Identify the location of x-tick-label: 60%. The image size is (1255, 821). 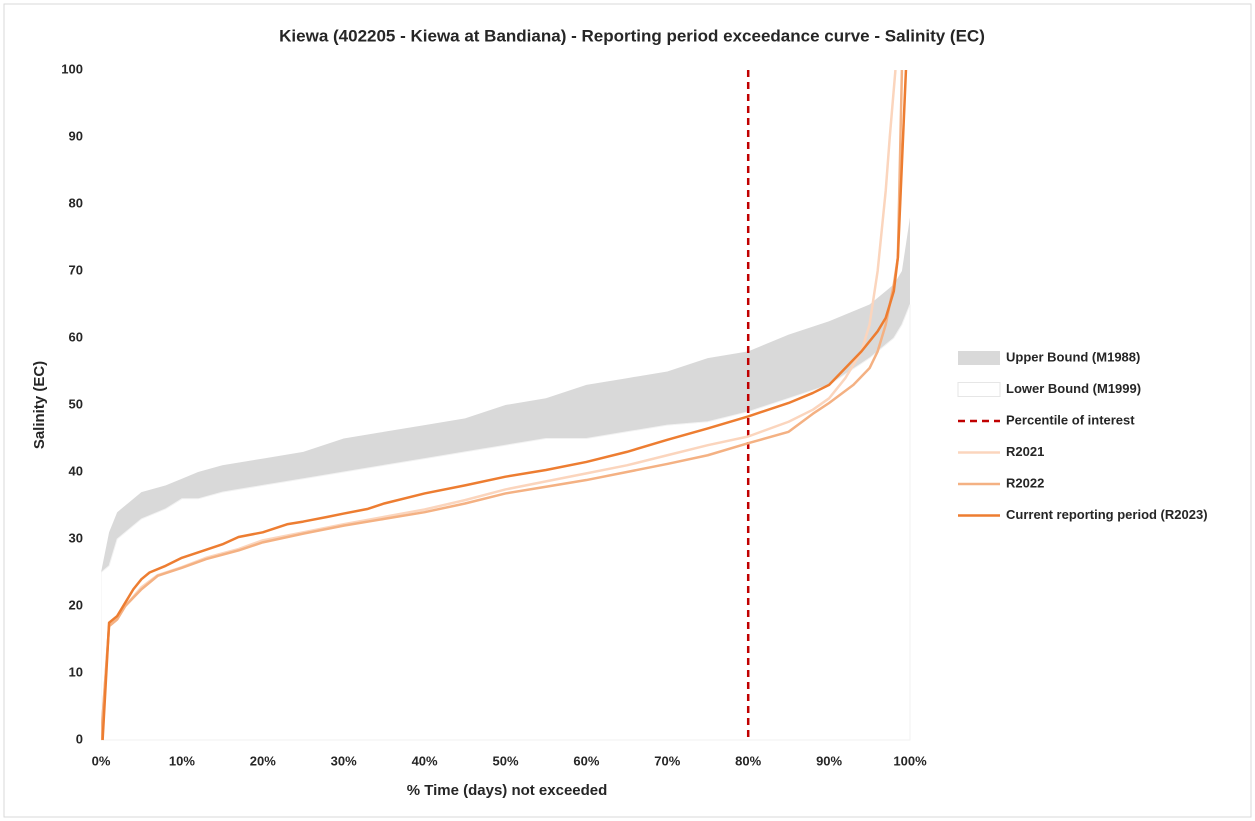
(586, 760).